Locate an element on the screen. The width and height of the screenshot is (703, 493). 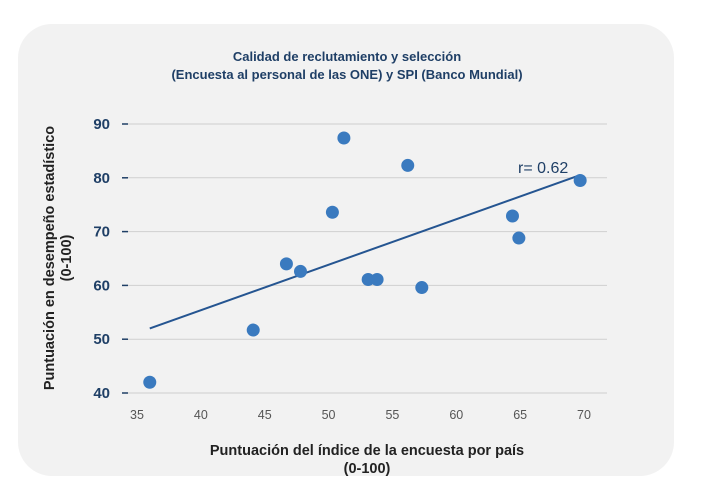
y-tick-label-50: 50 is located at coordinates (101, 339).